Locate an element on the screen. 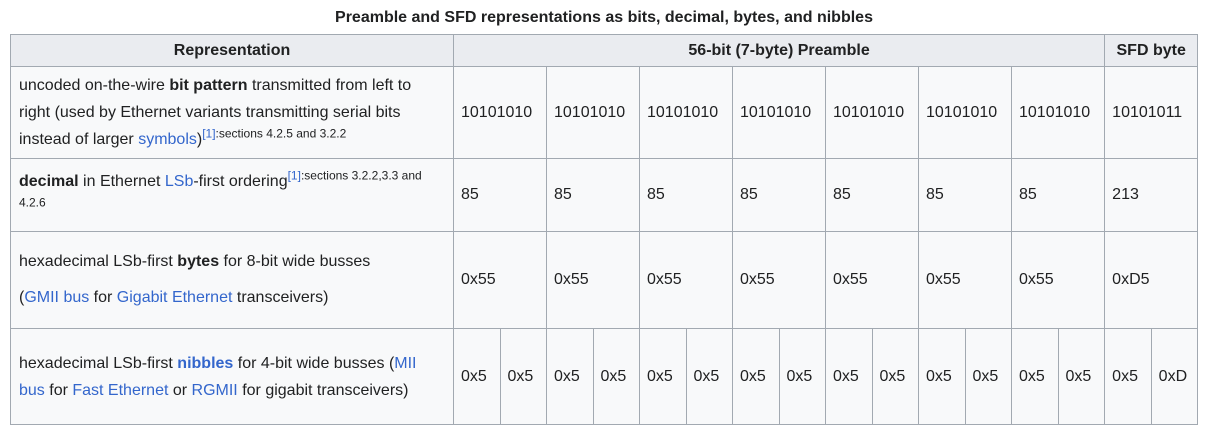 This screenshot has height=425, width=1208. fast-ethernet-link: Fast Ethernet is located at coordinates (120, 390).